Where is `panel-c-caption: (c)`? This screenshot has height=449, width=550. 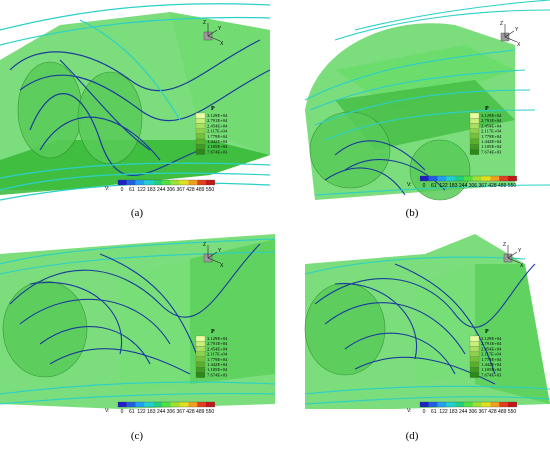 panel-c-caption: (c) is located at coordinates (137, 436).